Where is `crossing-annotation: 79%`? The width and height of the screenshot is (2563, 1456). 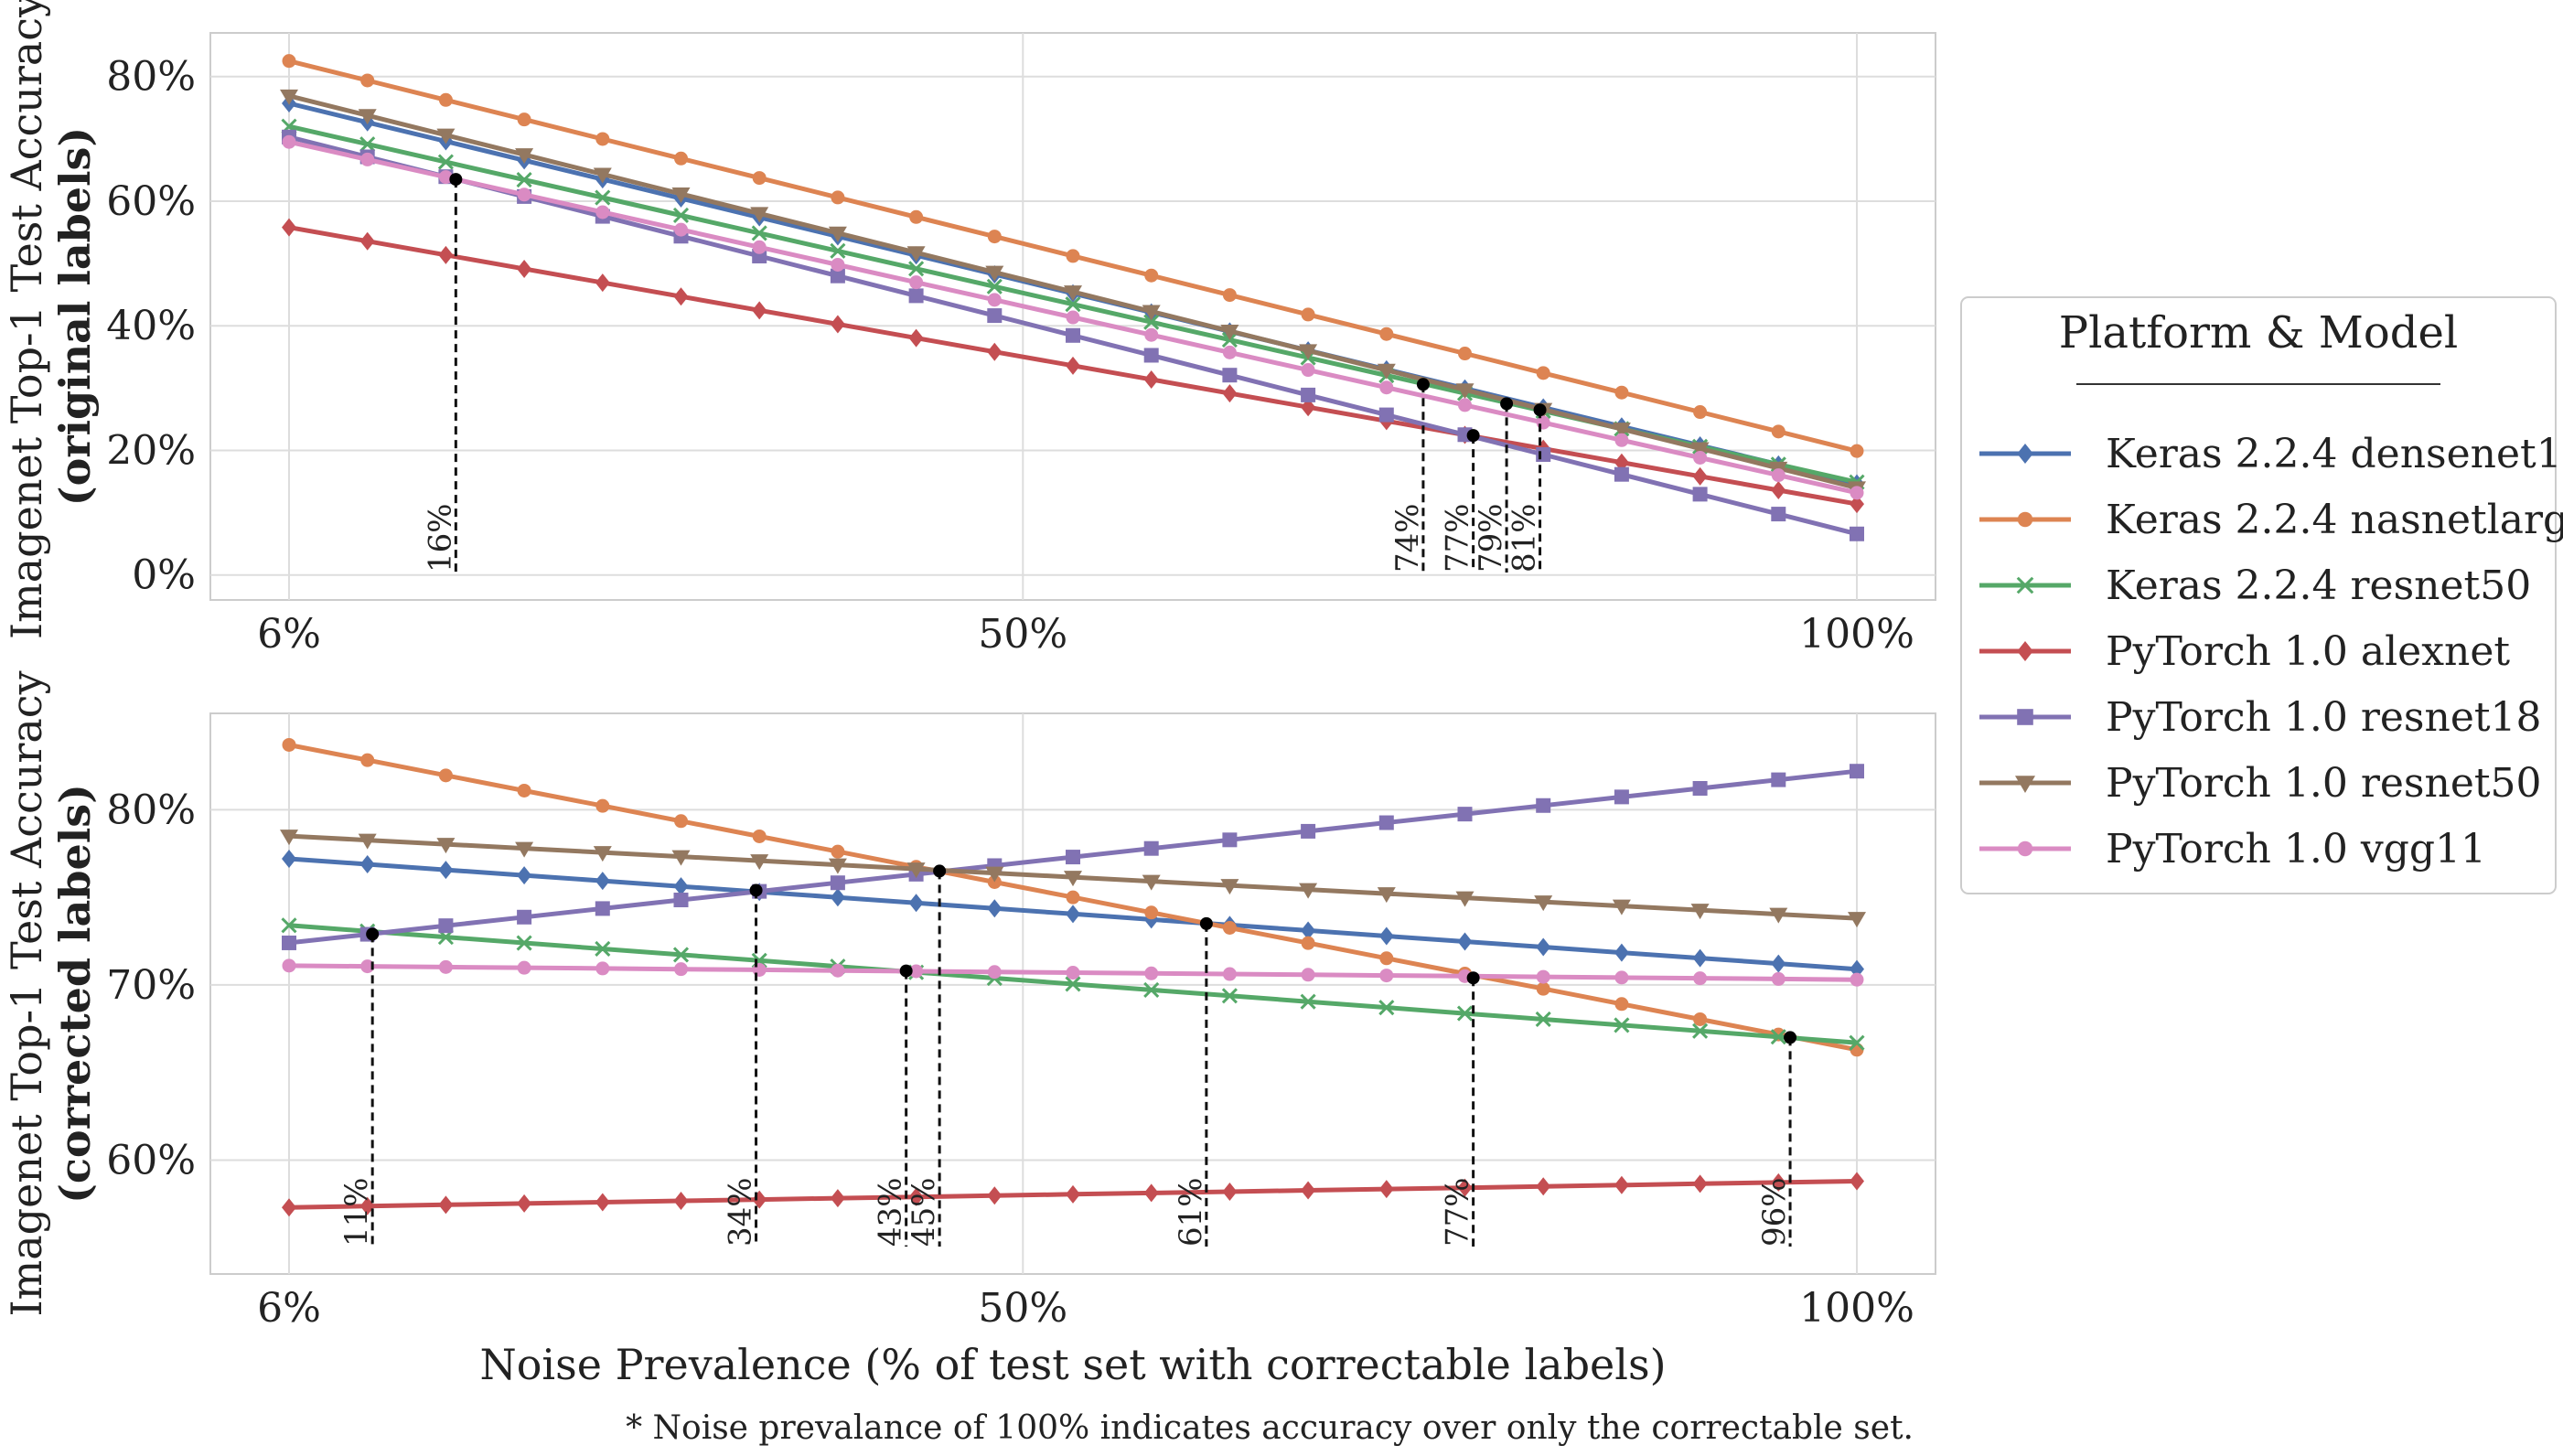
crossing-annotation: 79% is located at coordinates (1493, 485).